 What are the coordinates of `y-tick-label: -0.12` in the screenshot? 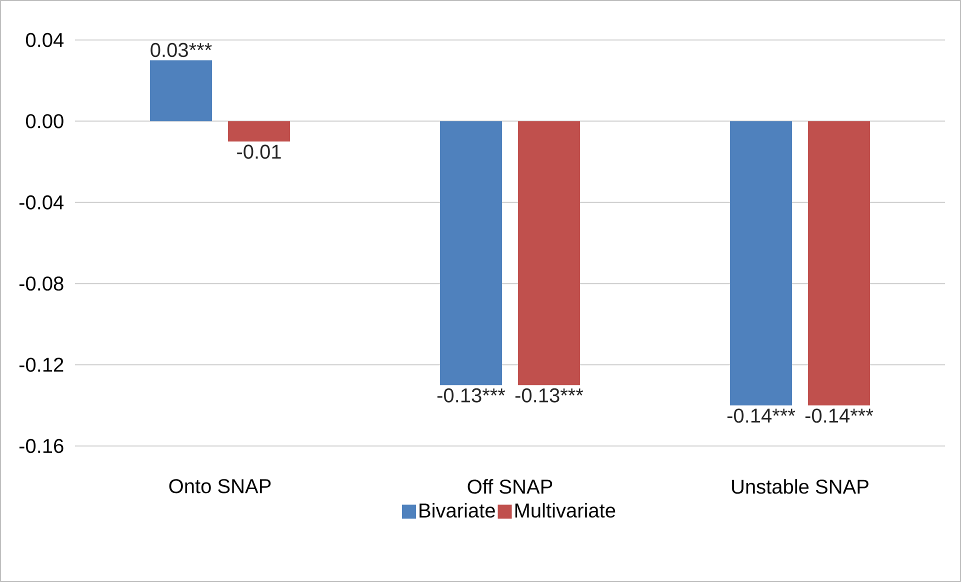 It's located at (41, 365).